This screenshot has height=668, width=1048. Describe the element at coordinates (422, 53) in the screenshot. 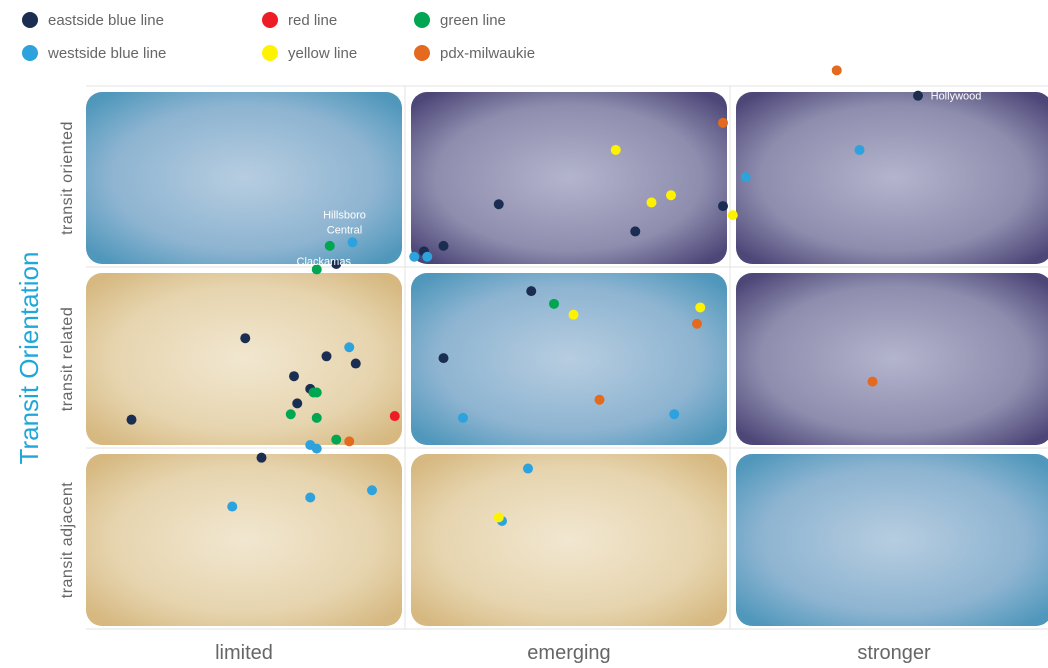

I see `legend-swatch-pdx-milwaukie` at that location.